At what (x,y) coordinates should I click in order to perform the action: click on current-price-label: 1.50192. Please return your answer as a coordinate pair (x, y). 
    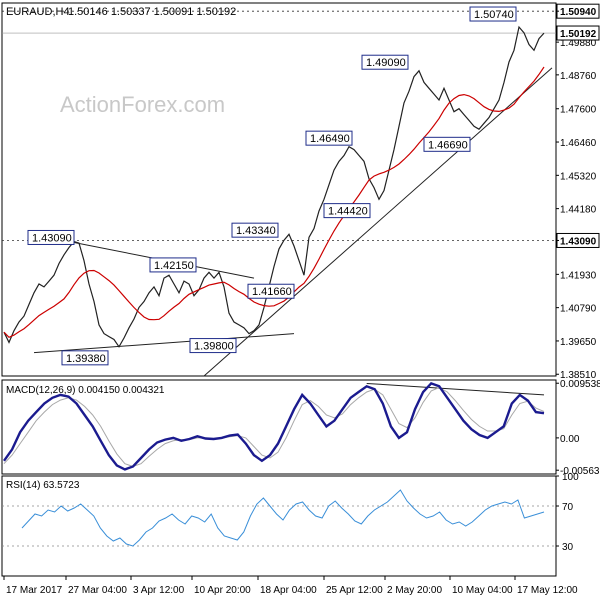
    Looking at the image, I should click on (578, 34).